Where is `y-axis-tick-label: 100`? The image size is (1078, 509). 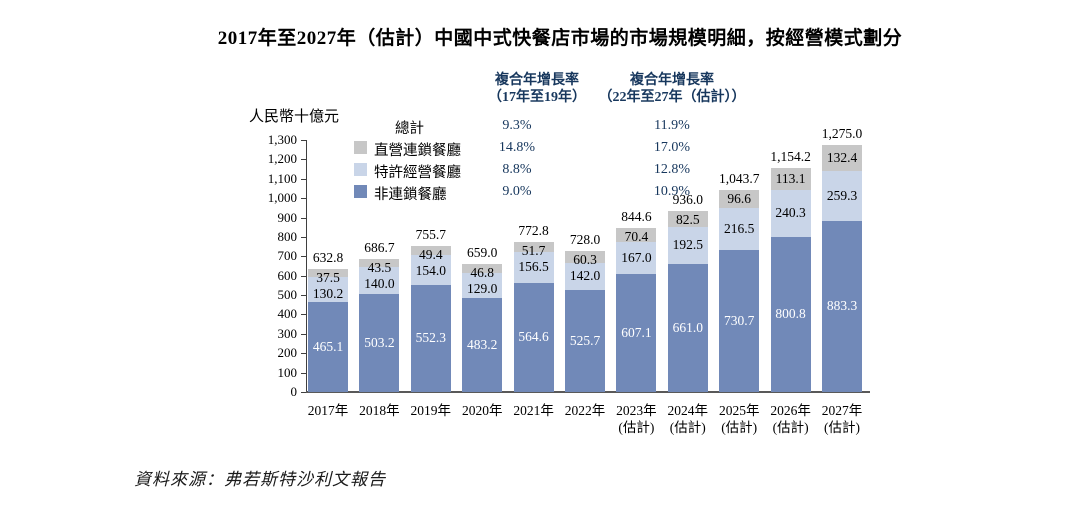
y-axis-tick-label: 100 is located at coordinates (287, 372).